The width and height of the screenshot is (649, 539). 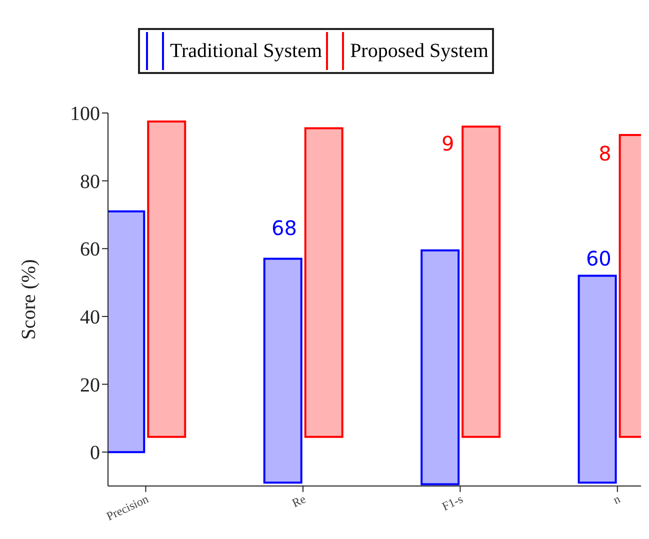 I want to click on x-tick-label: Re, so click(x=299, y=501).